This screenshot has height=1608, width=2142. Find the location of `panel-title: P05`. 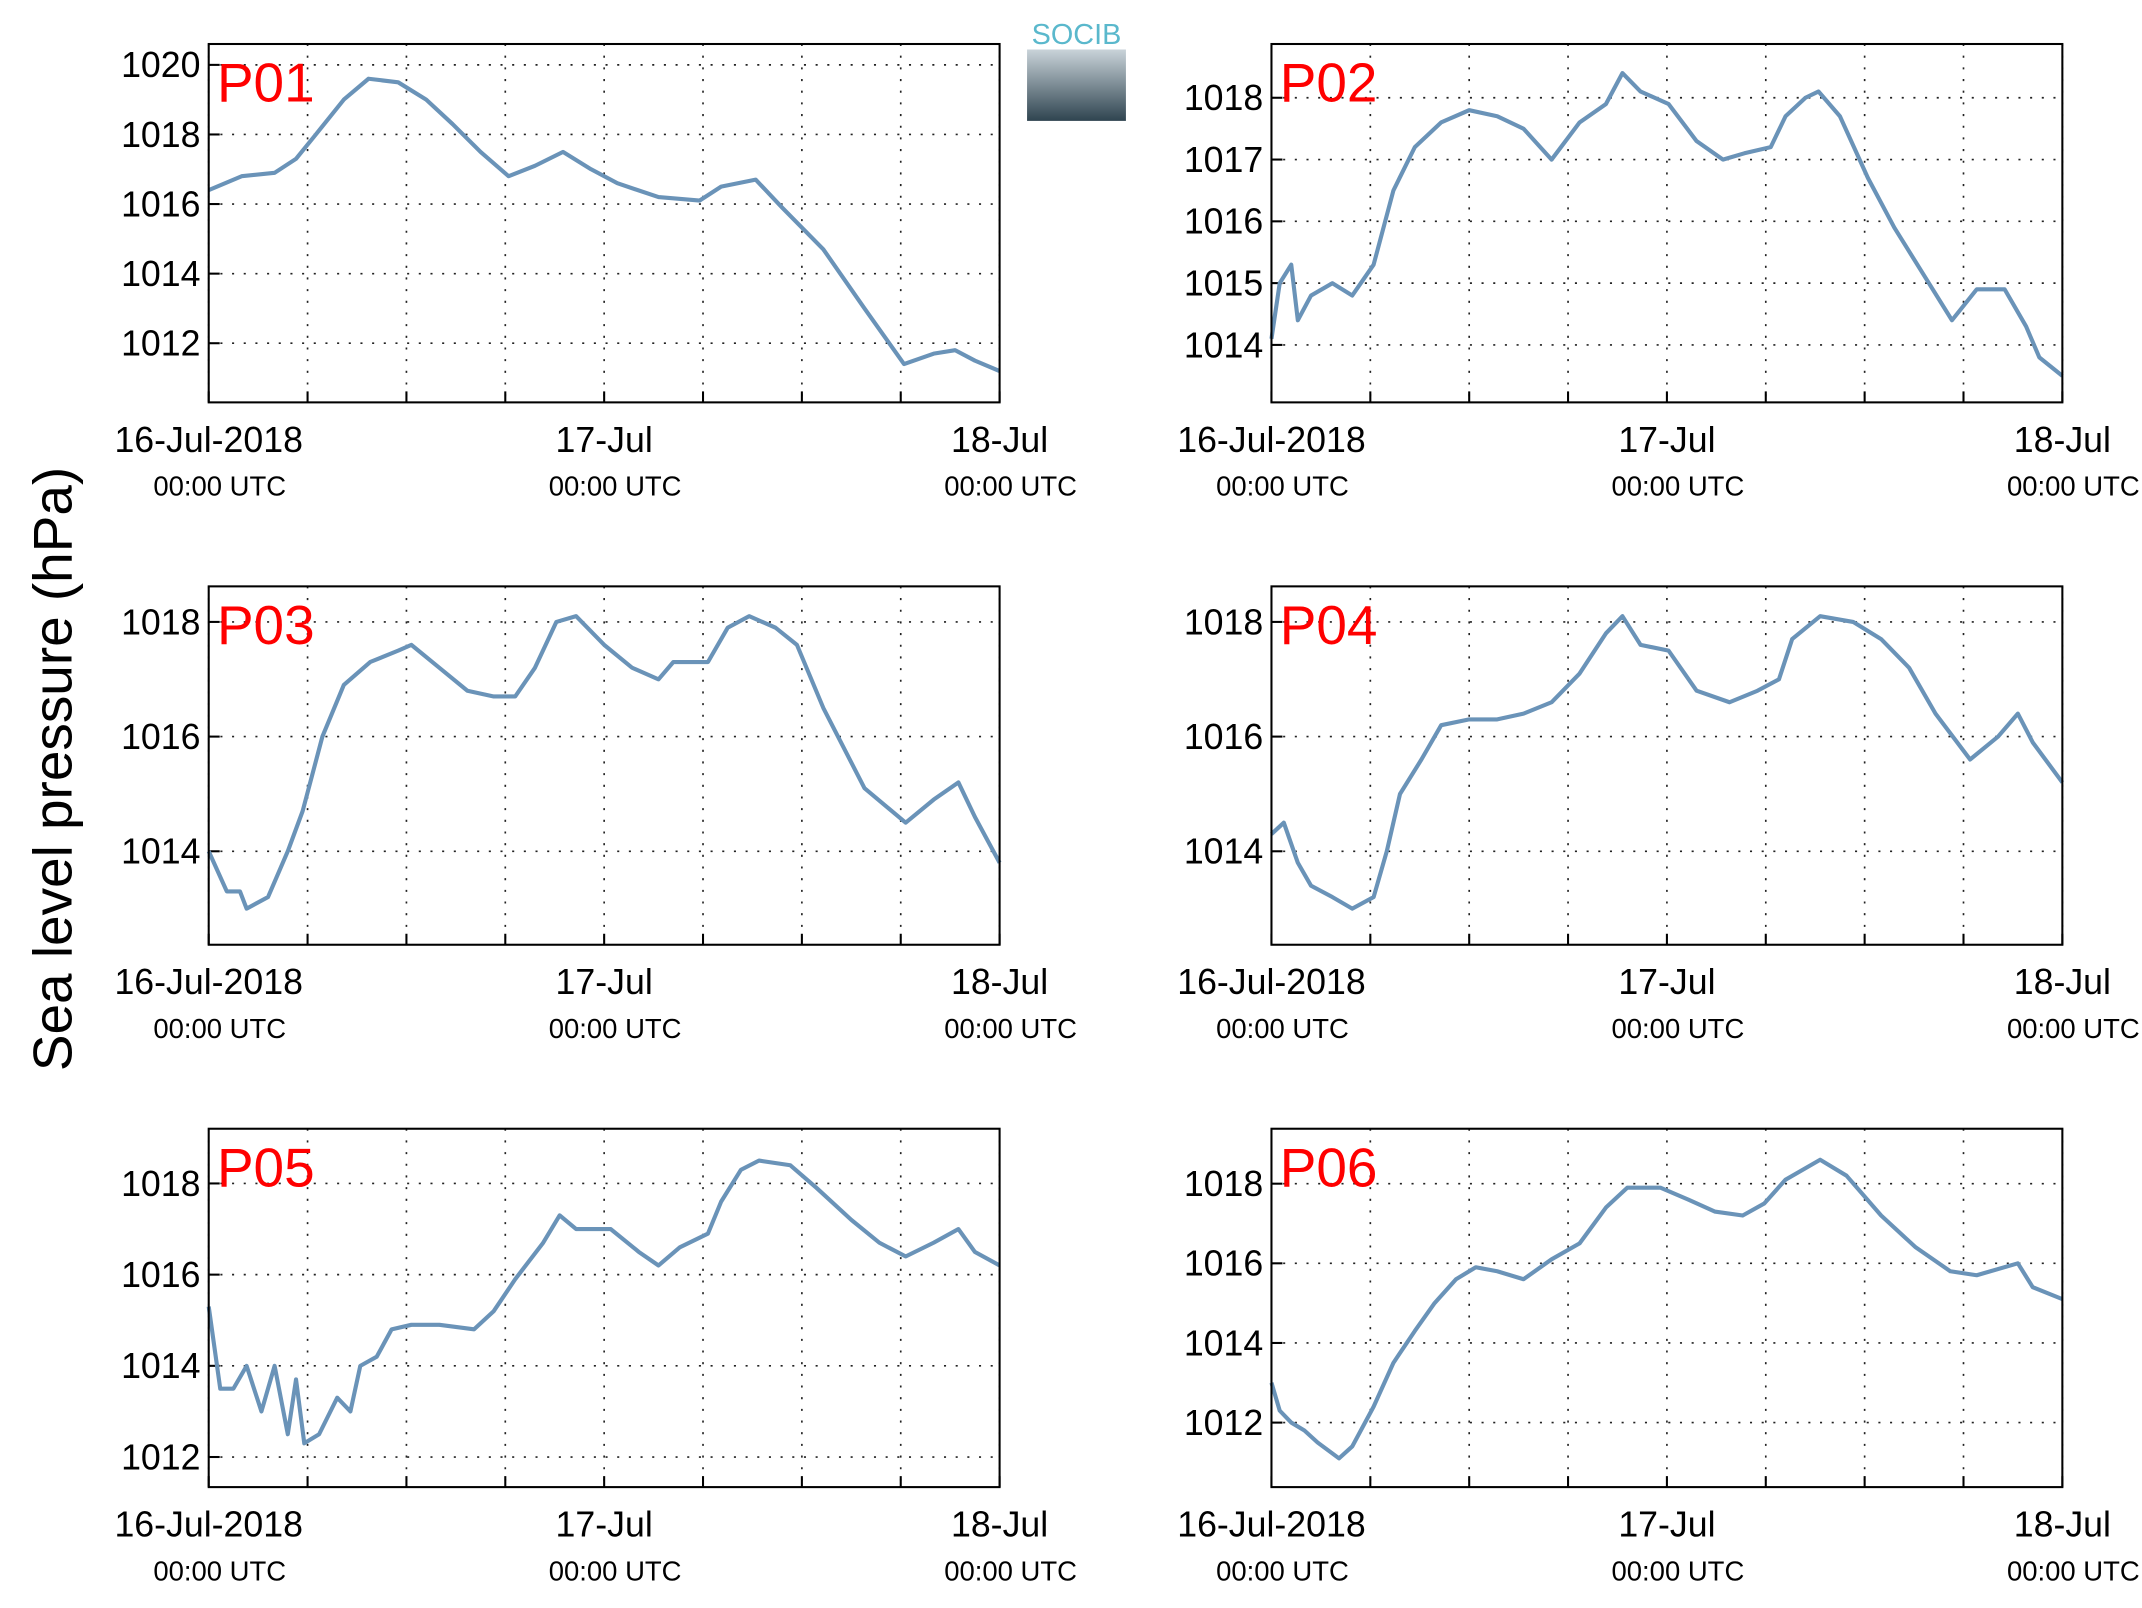

panel-title: P05 is located at coordinates (266, 1167).